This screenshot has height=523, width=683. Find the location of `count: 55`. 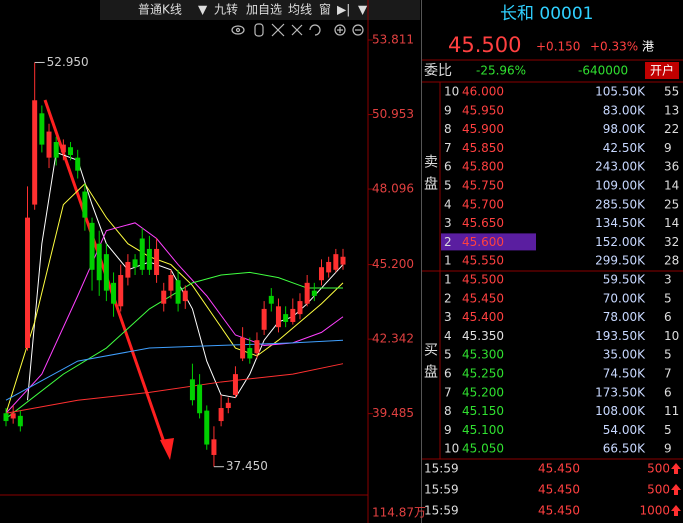

count: 55 is located at coordinates (671, 92).